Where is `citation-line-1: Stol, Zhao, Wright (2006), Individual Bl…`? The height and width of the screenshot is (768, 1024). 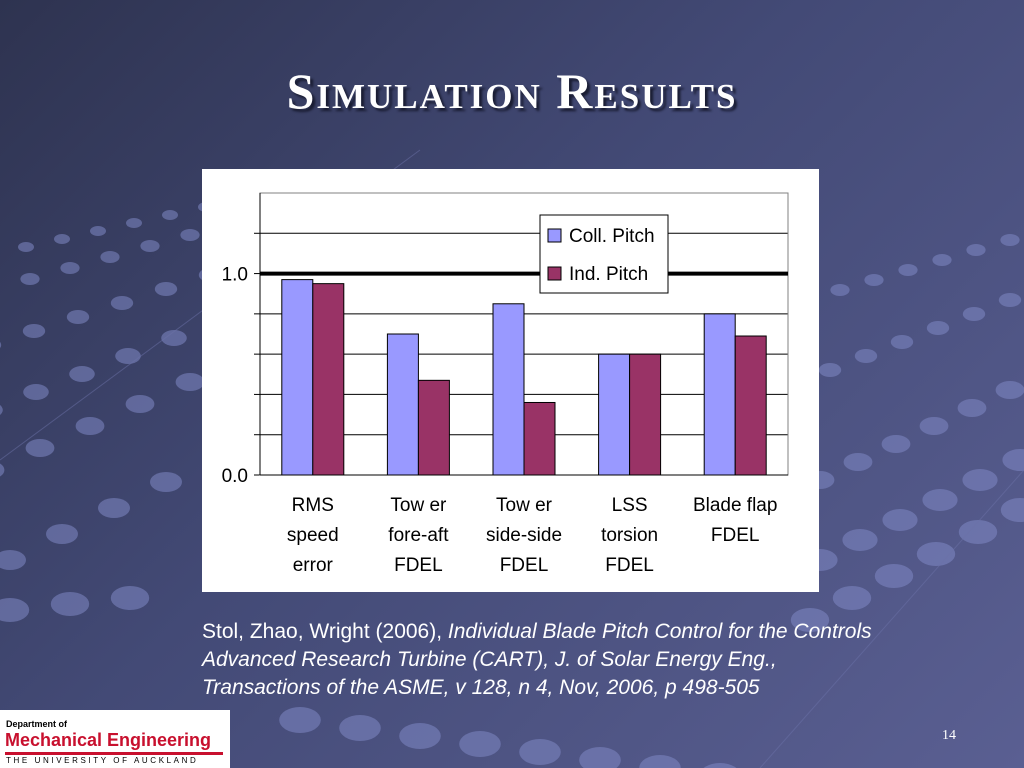 citation-line-1: Stol, Zhao, Wright (2006), Individual Bl… is located at coordinates (612, 632).